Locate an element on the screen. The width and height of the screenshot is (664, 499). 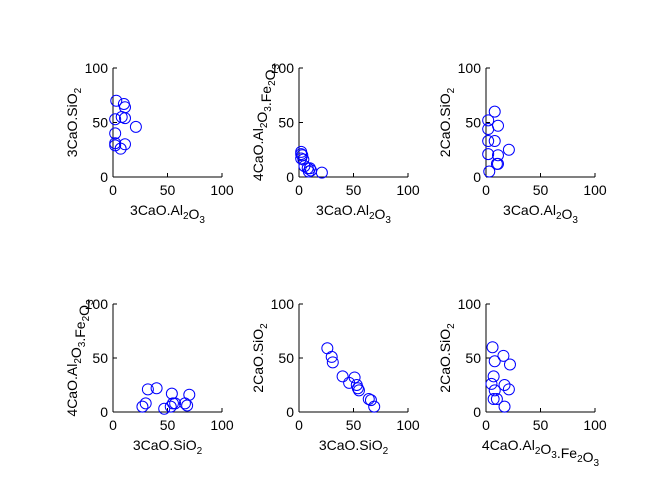
scatter-panel-3: 0 50 100 0 50 100 3CaO.Al2O3 2CaO.SiO2 is located at coordinates (522, 143).